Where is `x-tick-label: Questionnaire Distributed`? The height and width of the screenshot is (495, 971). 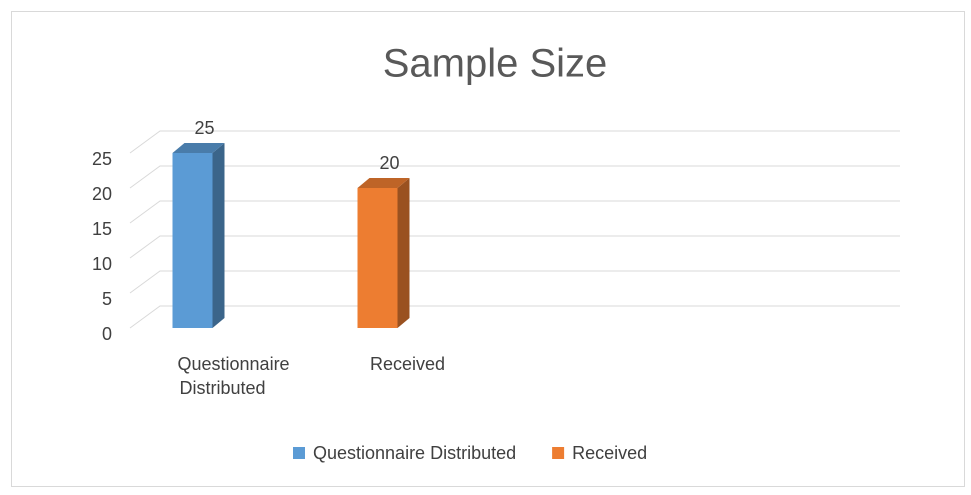
x-tick-label: Questionnaire Distributed is located at coordinates (233, 376).